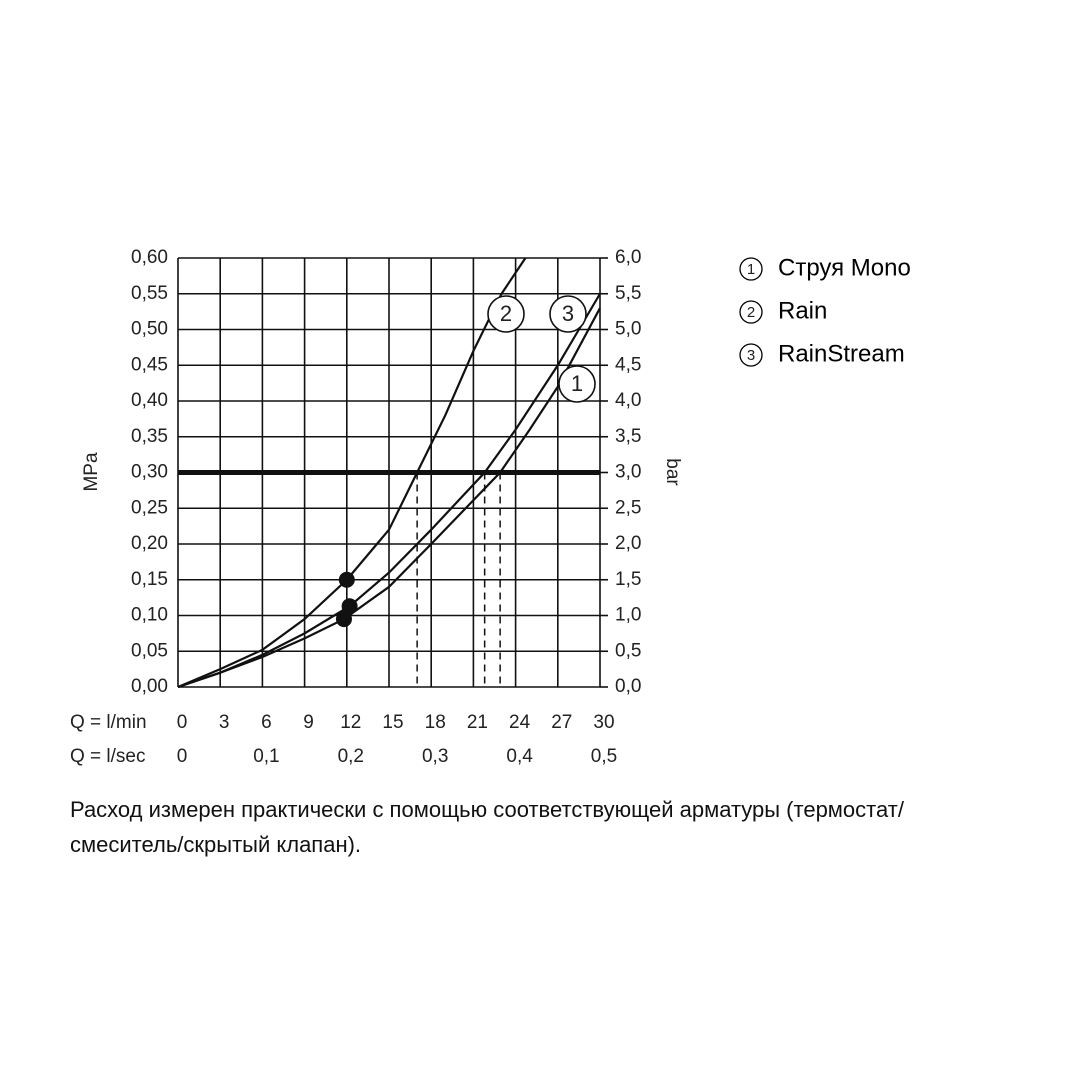  Describe the element at coordinates (149, 293) in the screenshot. I see `y-tick-label: 0,55` at that location.